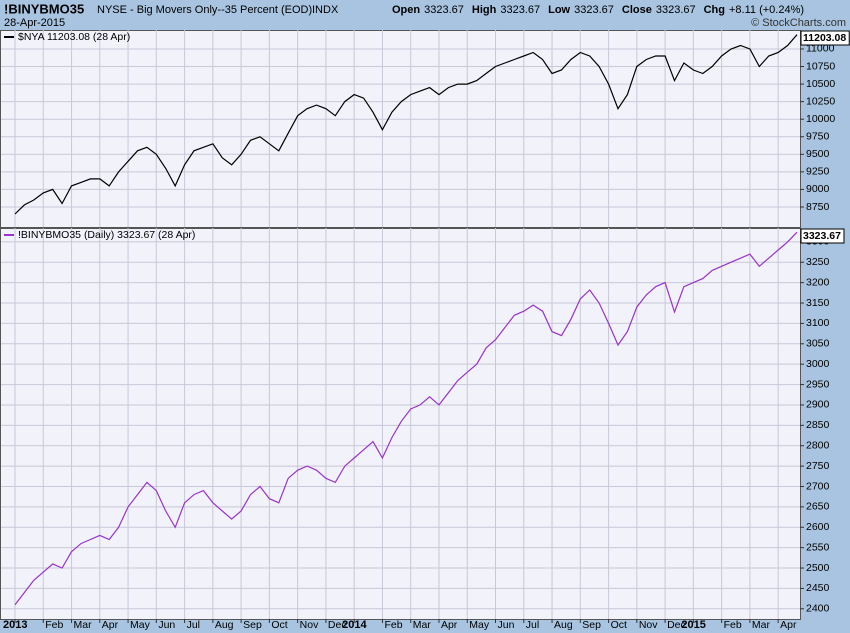 The height and width of the screenshot is (633, 850). I want to click on y-tick-label: 2700, so click(818, 486).